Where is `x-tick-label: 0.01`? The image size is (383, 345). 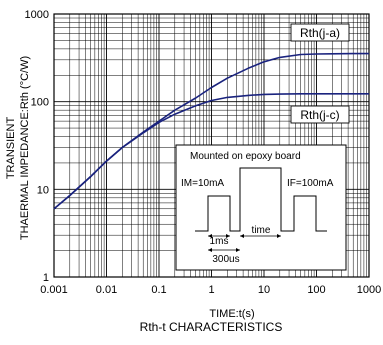 x-tick-label: 0.01 is located at coordinates (106, 290).